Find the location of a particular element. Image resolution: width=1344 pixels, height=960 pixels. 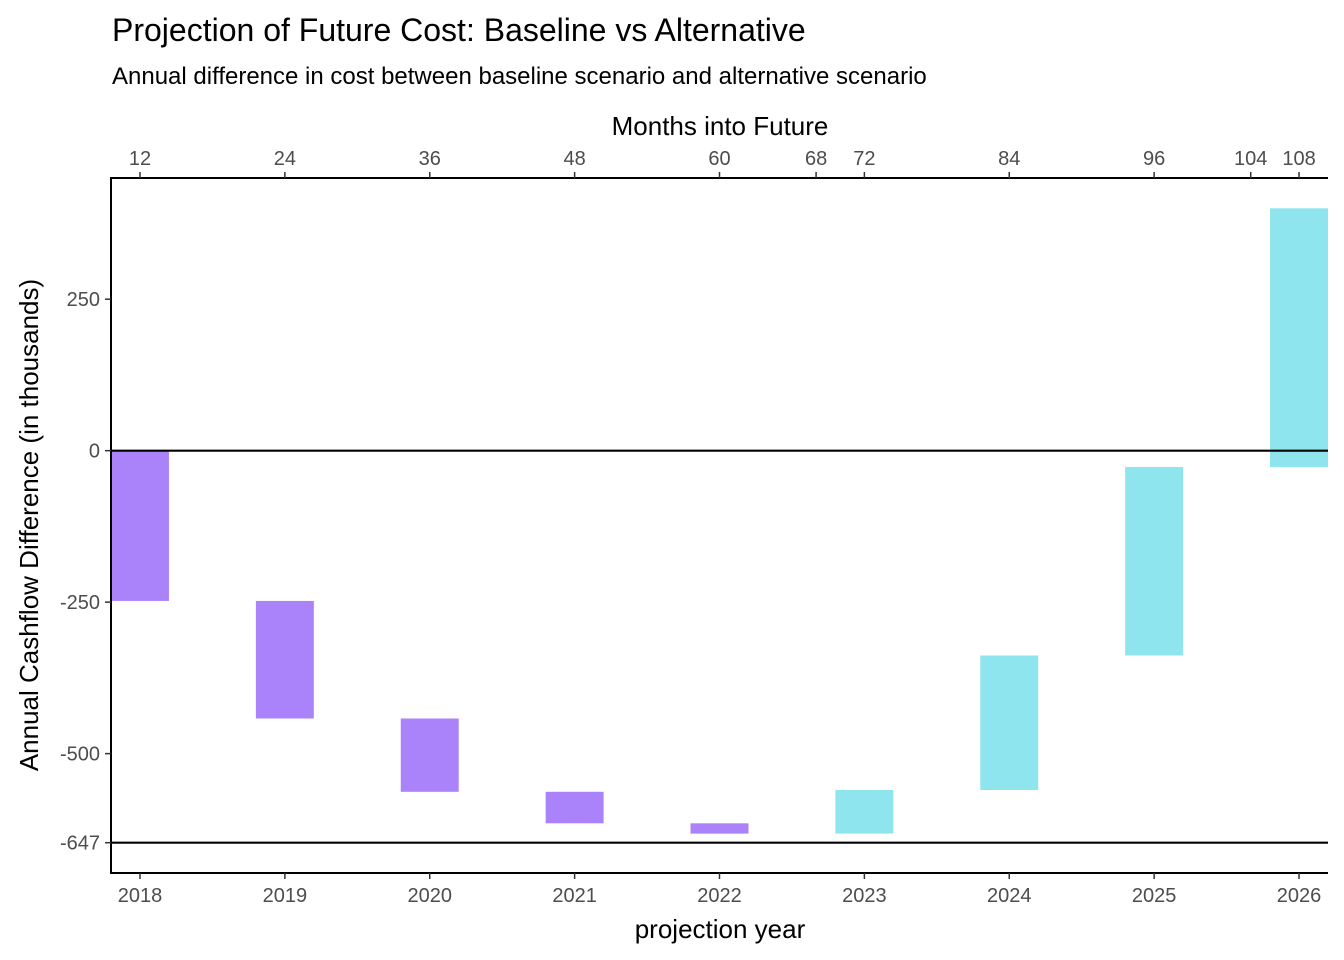

x-tick-label-2018: 2018 is located at coordinates (140, 896).